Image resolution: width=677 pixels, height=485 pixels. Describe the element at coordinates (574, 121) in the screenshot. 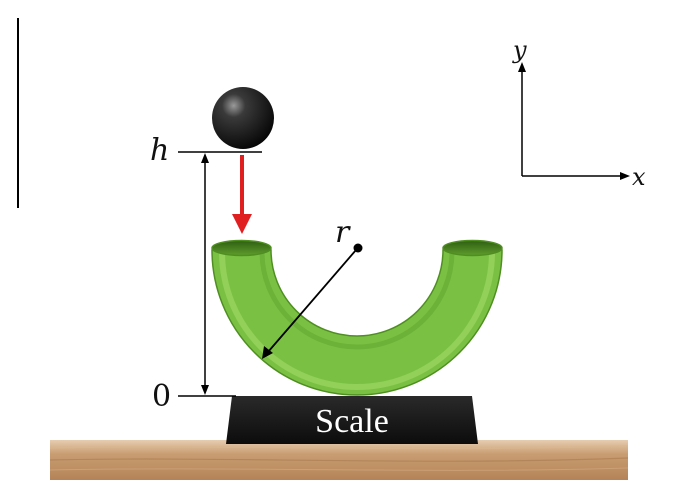

I see `coordinate-axes` at that location.